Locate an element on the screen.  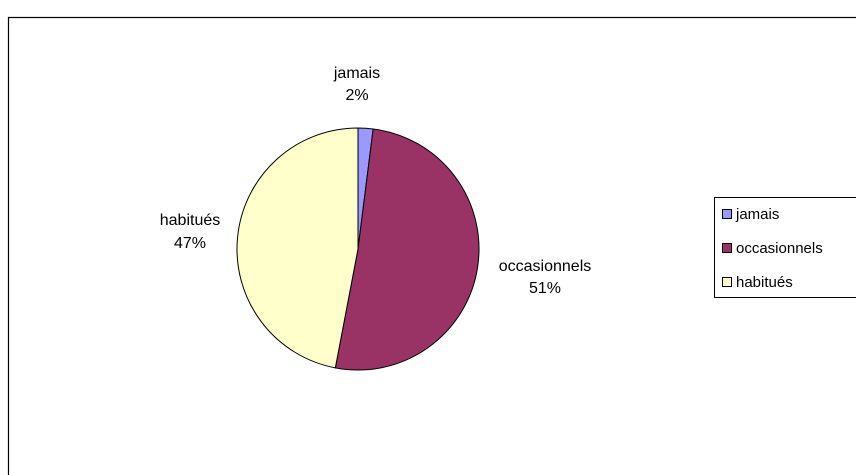
legend: jamais occasionnels habitués is located at coordinates (785, 247).